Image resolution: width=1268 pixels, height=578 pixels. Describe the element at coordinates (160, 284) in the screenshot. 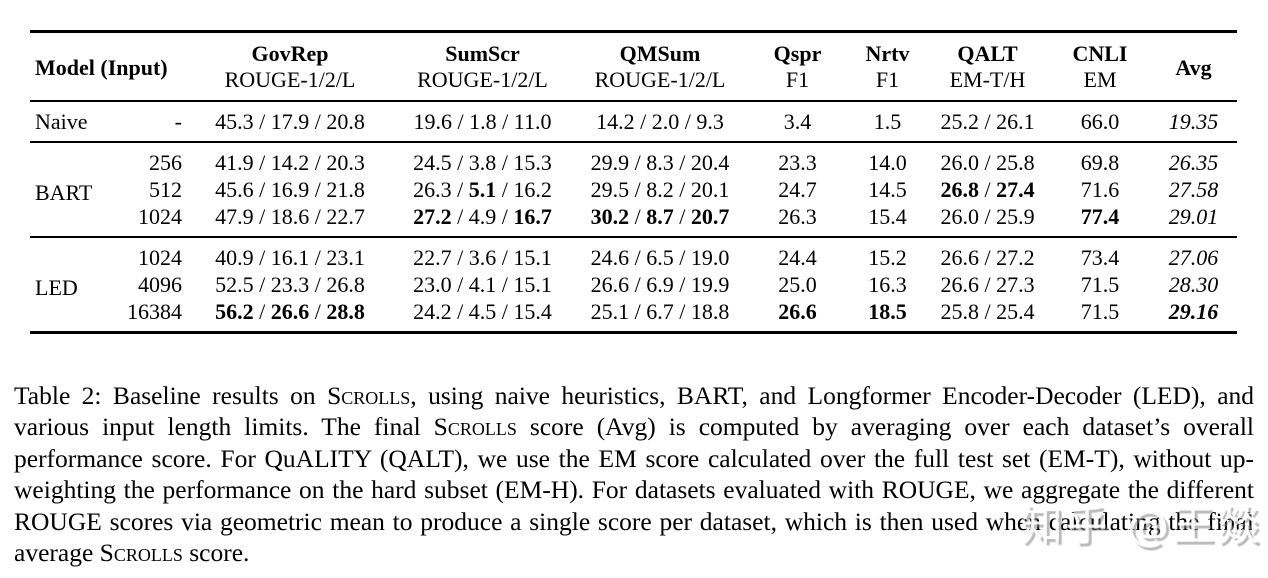

I see `cell-input: 4096` at that location.